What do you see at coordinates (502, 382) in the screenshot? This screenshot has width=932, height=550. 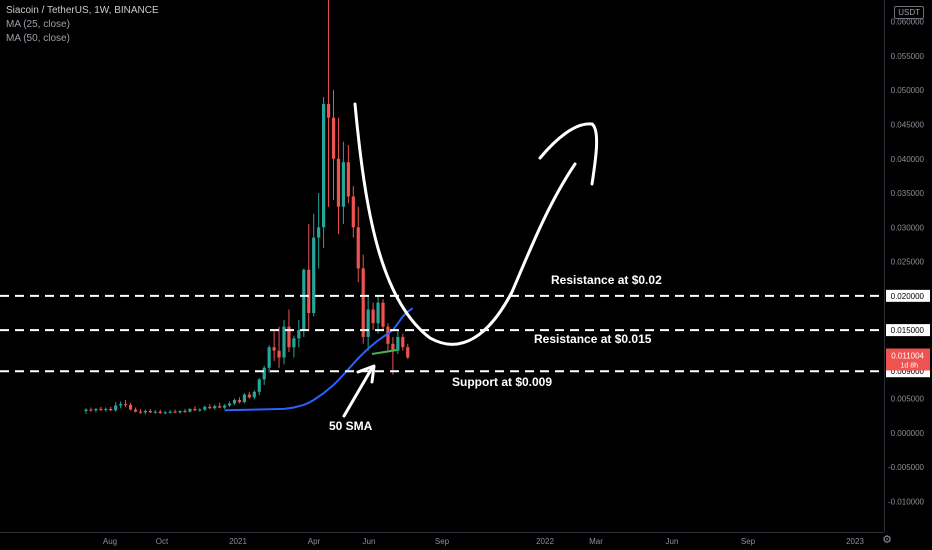 I see `support-label: Support at $0.009` at bounding box center [502, 382].